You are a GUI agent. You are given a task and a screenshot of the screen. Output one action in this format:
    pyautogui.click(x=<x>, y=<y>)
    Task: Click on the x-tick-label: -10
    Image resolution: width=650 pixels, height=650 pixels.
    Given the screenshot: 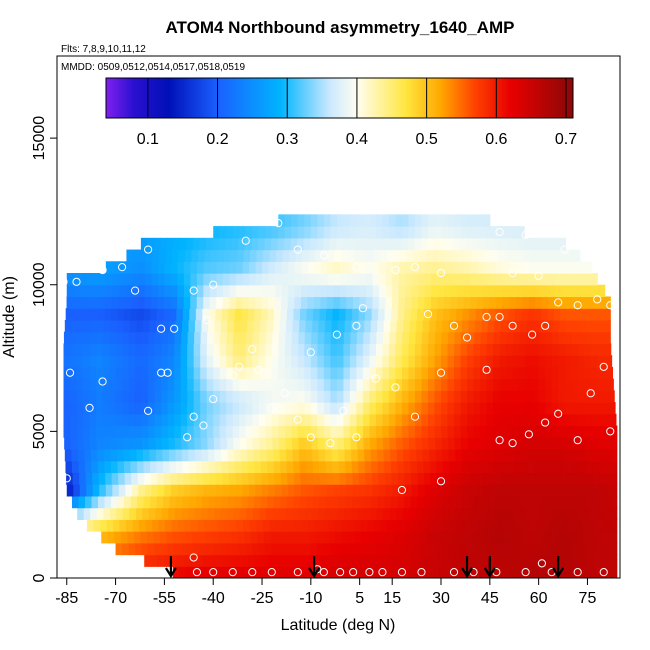 What is the action you would take?
    pyautogui.click(x=310, y=598)
    